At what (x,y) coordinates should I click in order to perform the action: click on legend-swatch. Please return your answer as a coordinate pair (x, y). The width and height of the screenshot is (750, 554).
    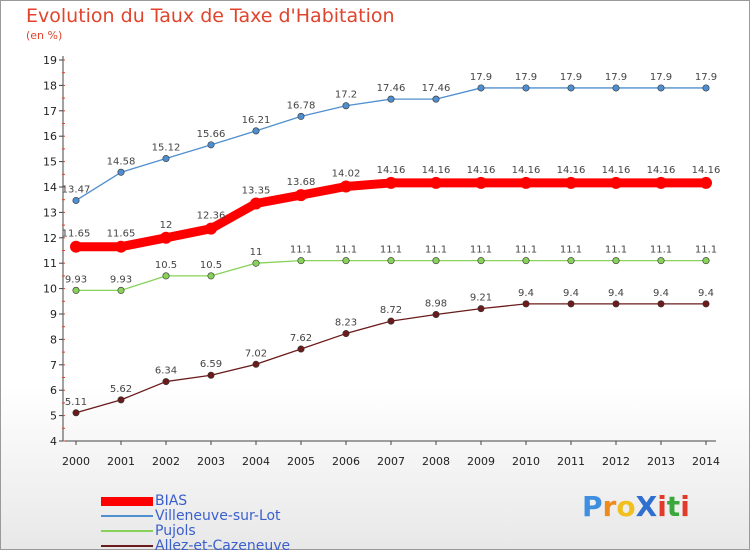
    Looking at the image, I should click on (127, 546).